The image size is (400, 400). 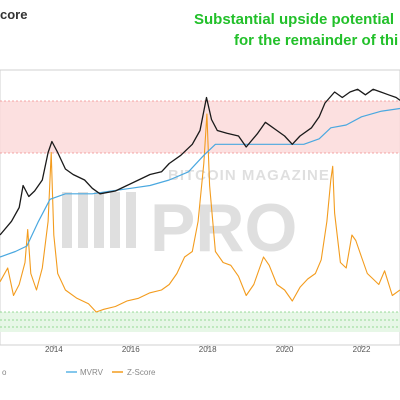 I want to click on overvalued-zone-border, so click(x=200, y=127).